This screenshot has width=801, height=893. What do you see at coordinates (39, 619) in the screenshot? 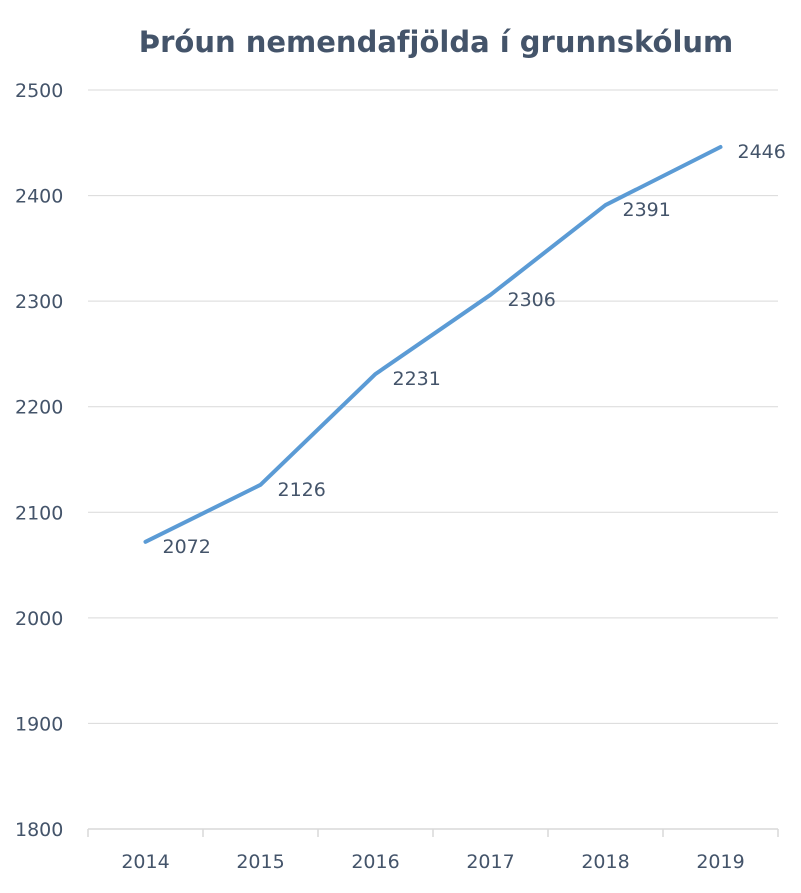
I see `y-tick-label: 2000` at bounding box center [39, 619].